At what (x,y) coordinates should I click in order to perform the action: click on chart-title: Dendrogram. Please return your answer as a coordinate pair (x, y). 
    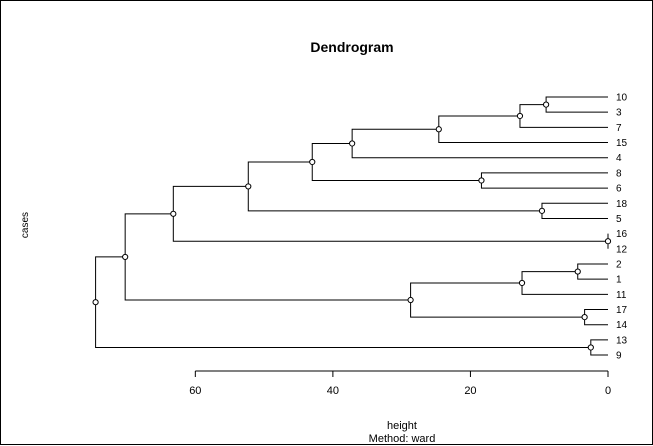
    Looking at the image, I should click on (351, 47).